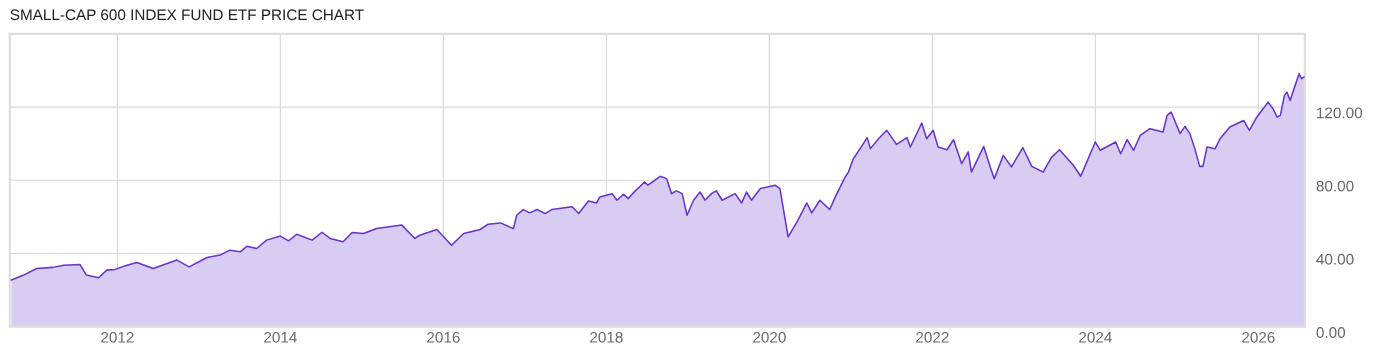 The height and width of the screenshot is (357, 1400). I want to click on y-tick-label: 0.00, so click(1331, 332).